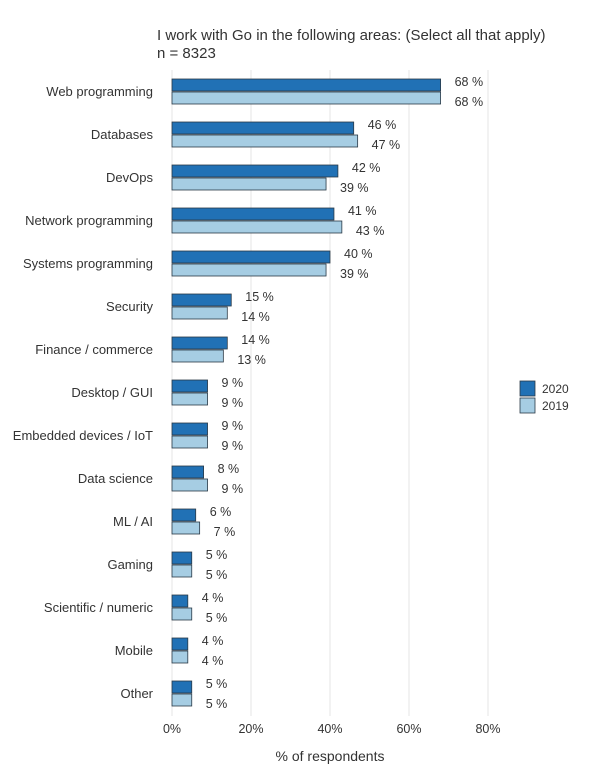  I want to click on category-label: Finance / commerce, so click(94, 349).